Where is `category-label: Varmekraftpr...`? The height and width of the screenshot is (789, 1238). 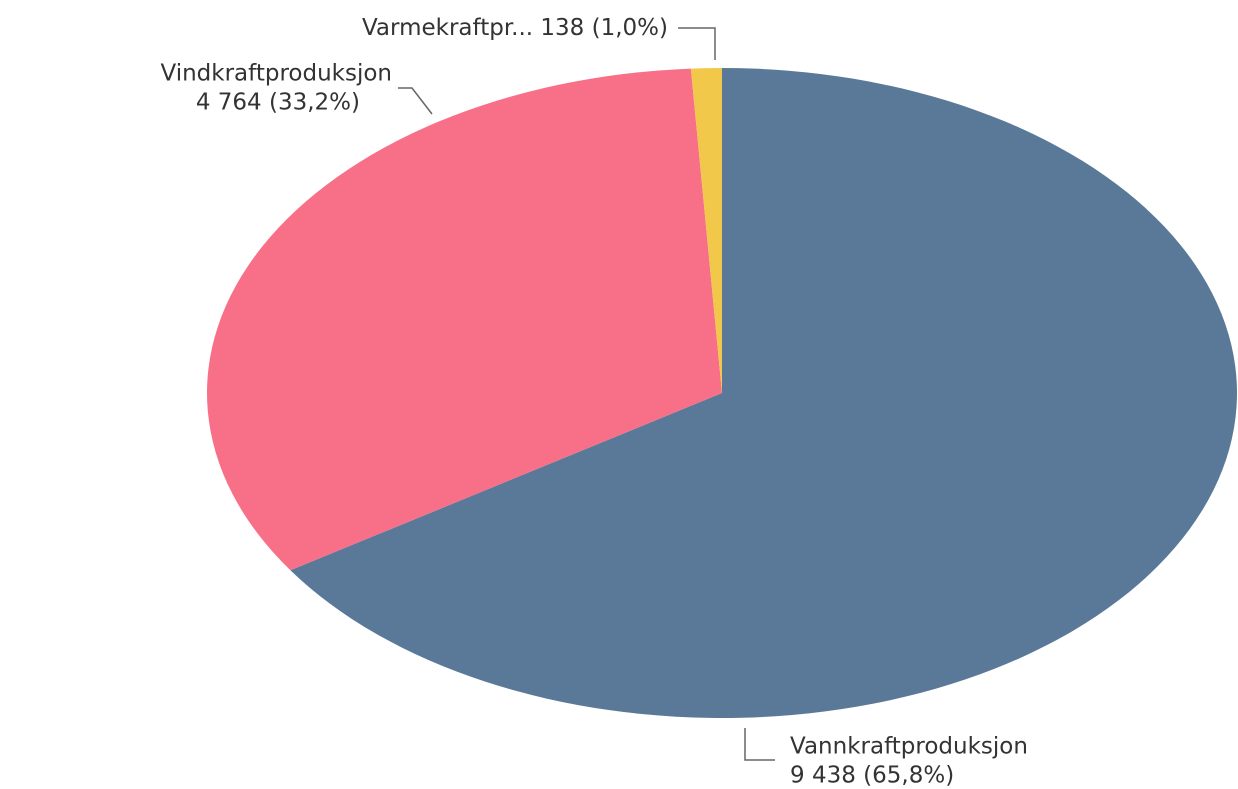
category-label: Varmekraftpr... is located at coordinates (447, 28).